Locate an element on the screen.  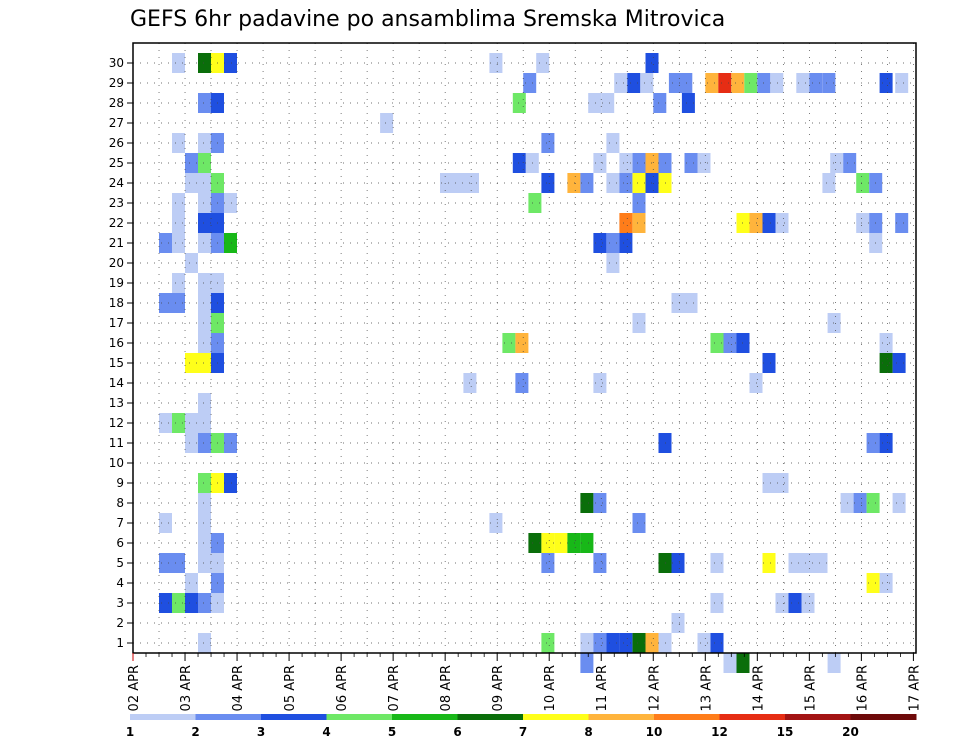
colorbar-label: 3 is located at coordinates (261, 732).